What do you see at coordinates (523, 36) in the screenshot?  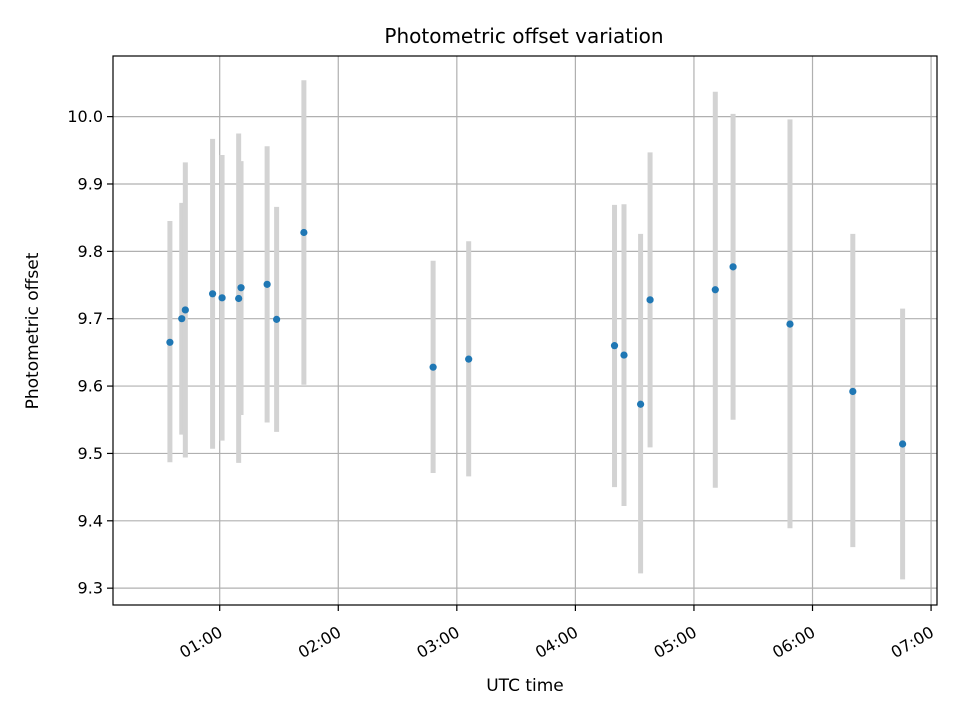 I see `chart-title: Photometric offset variation` at bounding box center [523, 36].